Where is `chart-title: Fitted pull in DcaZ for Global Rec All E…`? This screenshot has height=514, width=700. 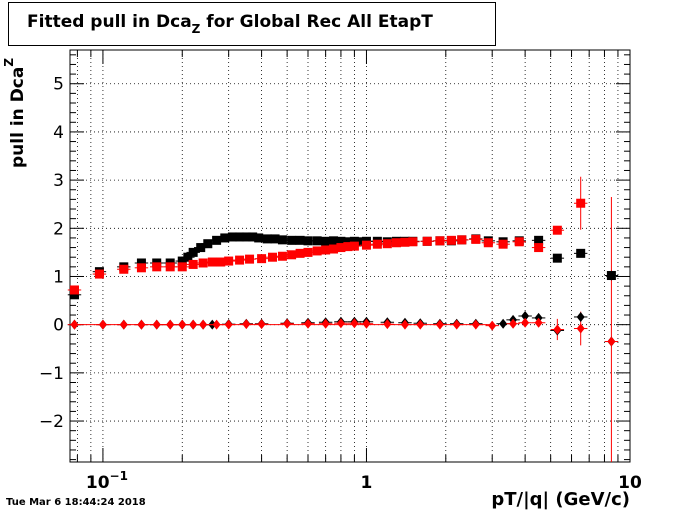
chart-title: Fitted pull in DcaZ for Global Rec All E… is located at coordinates (230, 24).